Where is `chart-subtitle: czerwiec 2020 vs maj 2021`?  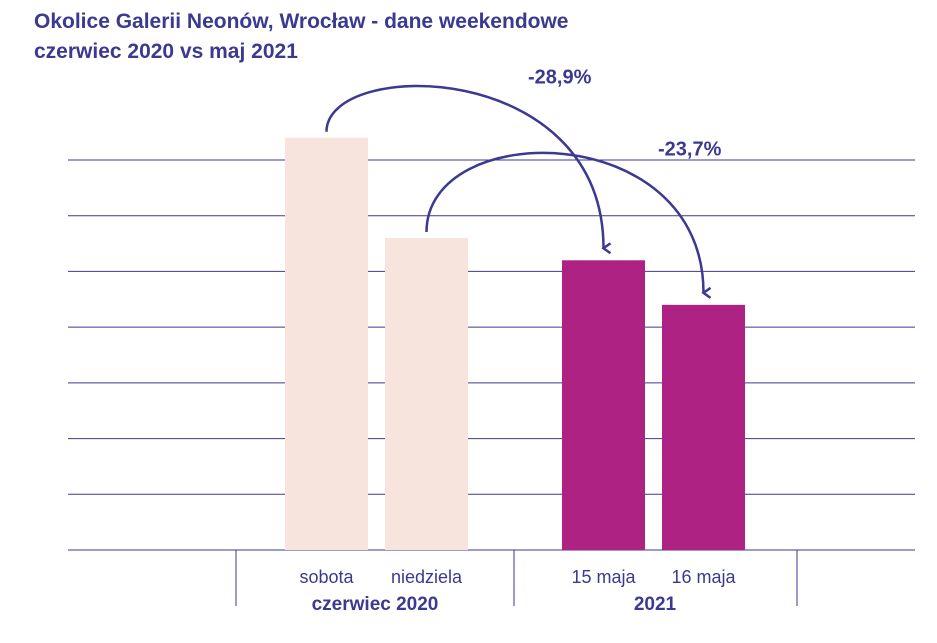 chart-subtitle: czerwiec 2020 vs maj 2021 is located at coordinates (166, 51).